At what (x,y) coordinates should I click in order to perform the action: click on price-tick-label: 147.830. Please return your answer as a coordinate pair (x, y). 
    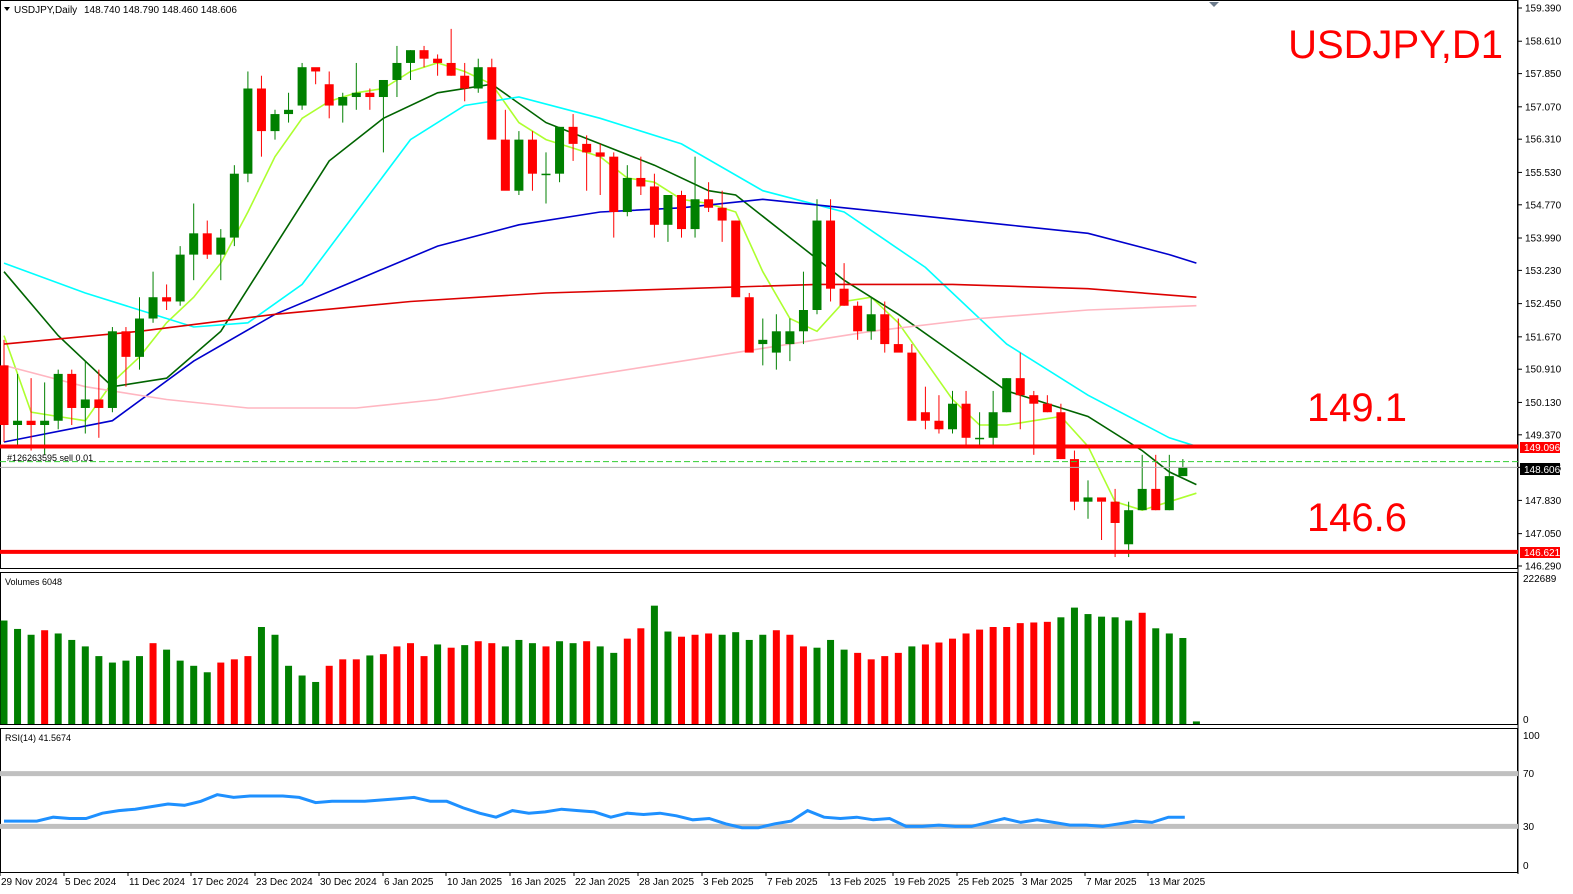
    Looking at the image, I should click on (1543, 501).